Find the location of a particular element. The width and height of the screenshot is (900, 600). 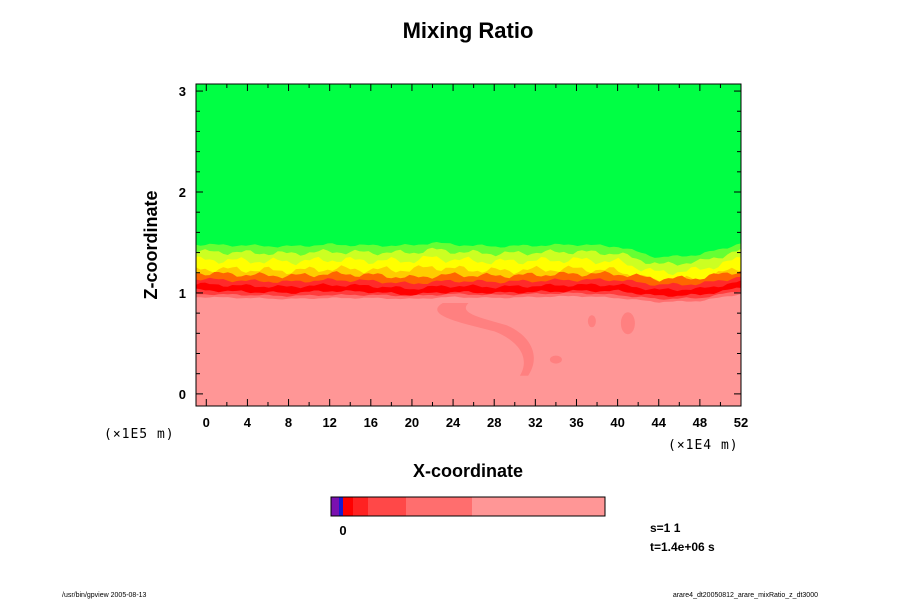

plume-blob is located at coordinates (555, 359).